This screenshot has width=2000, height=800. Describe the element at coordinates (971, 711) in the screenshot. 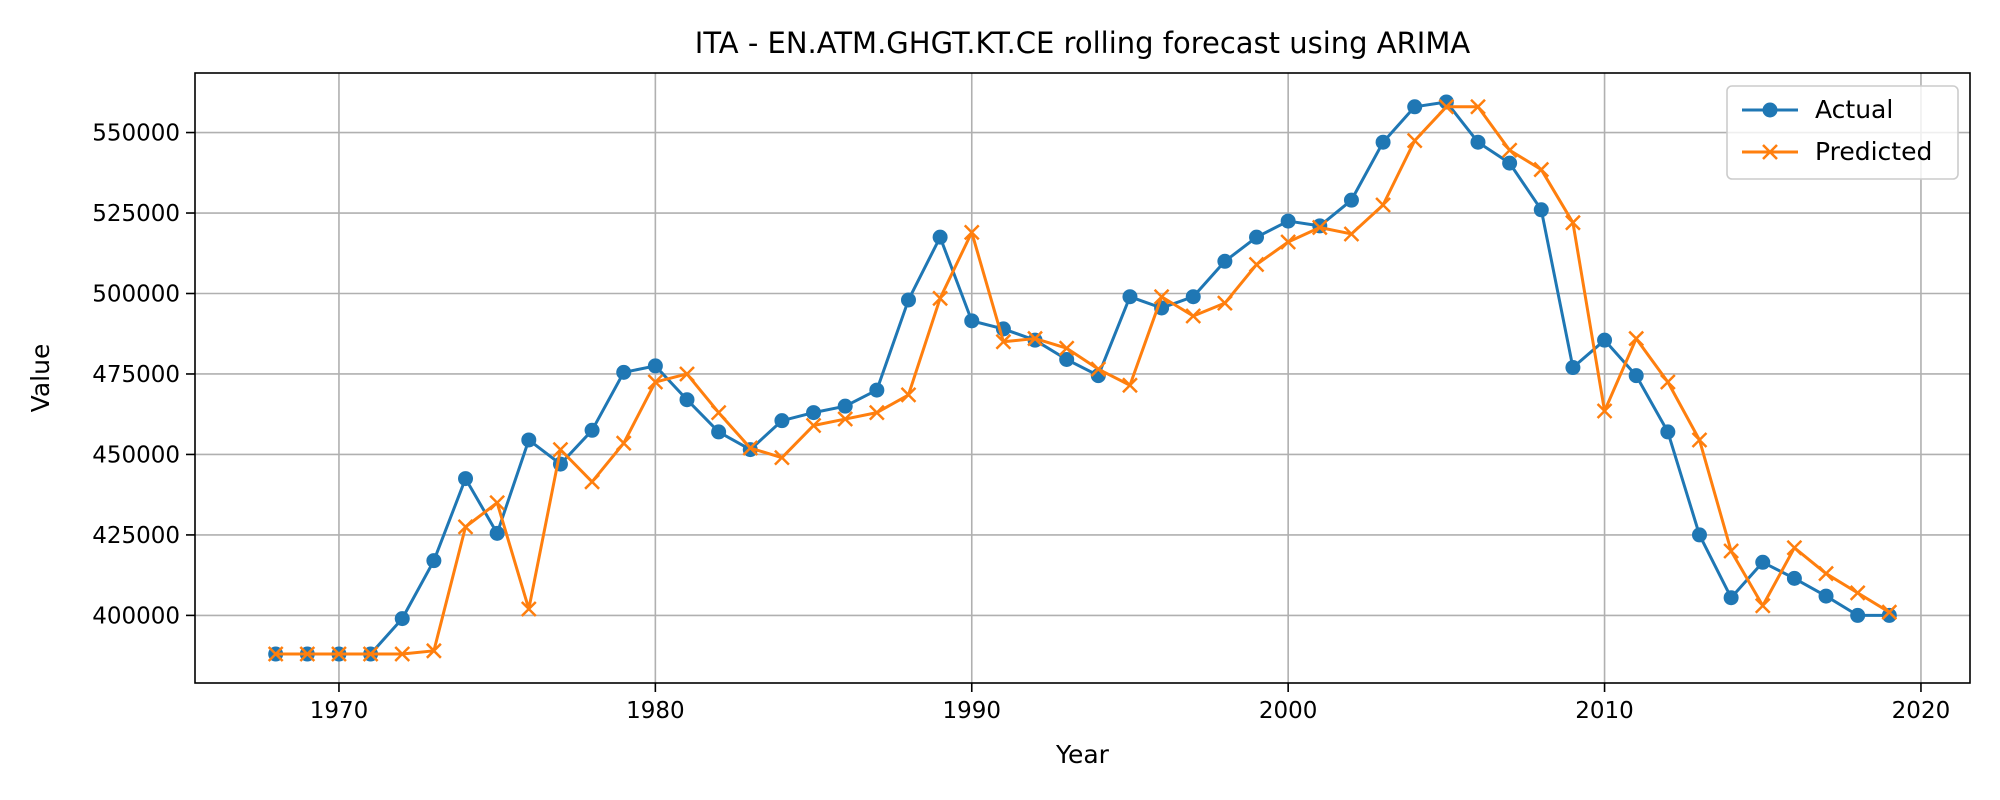

I see `x-tick-label: 1990` at that location.